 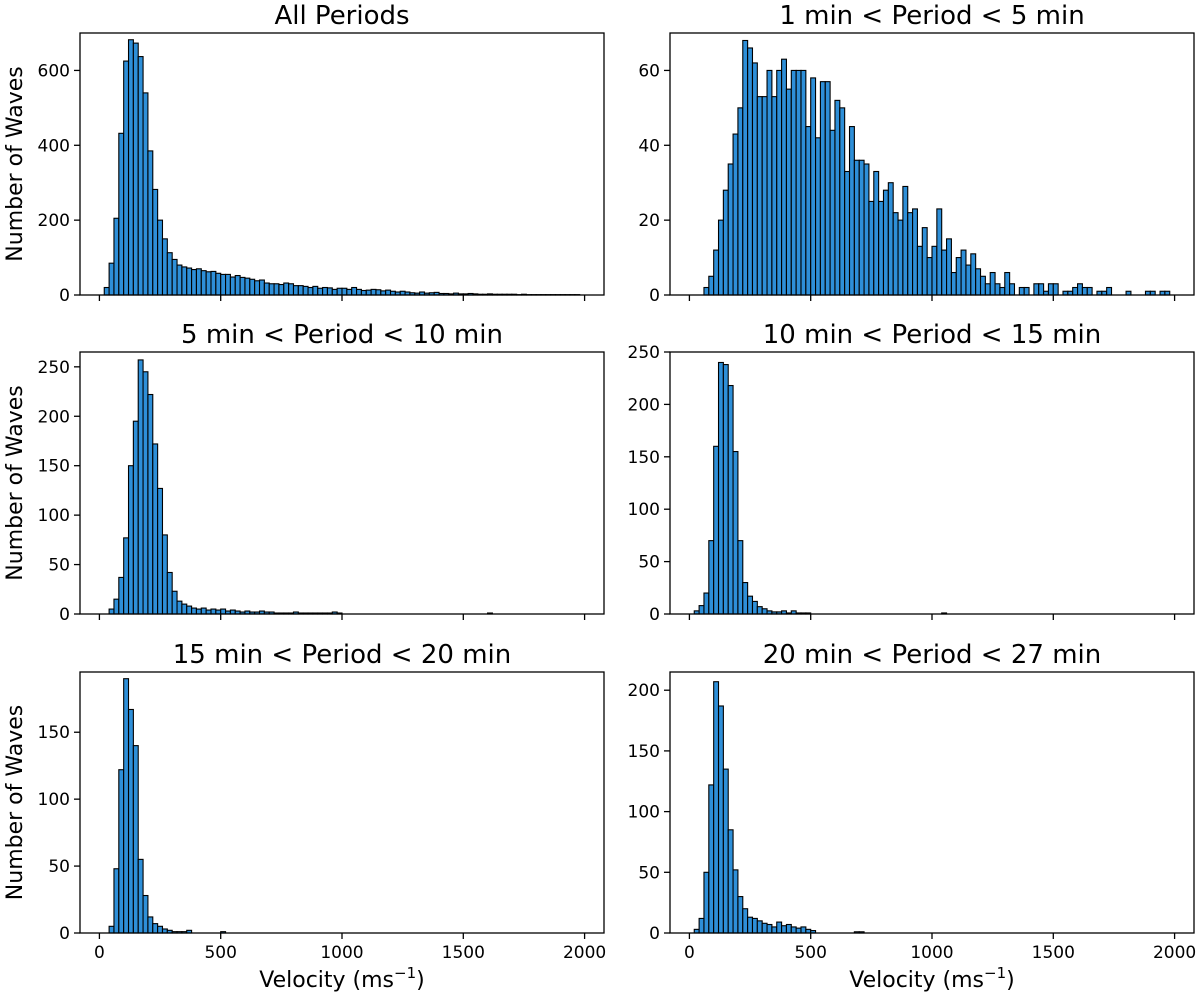 What do you see at coordinates (649, 146) in the screenshot?
I see `y-tick-label: 40` at bounding box center [649, 146].